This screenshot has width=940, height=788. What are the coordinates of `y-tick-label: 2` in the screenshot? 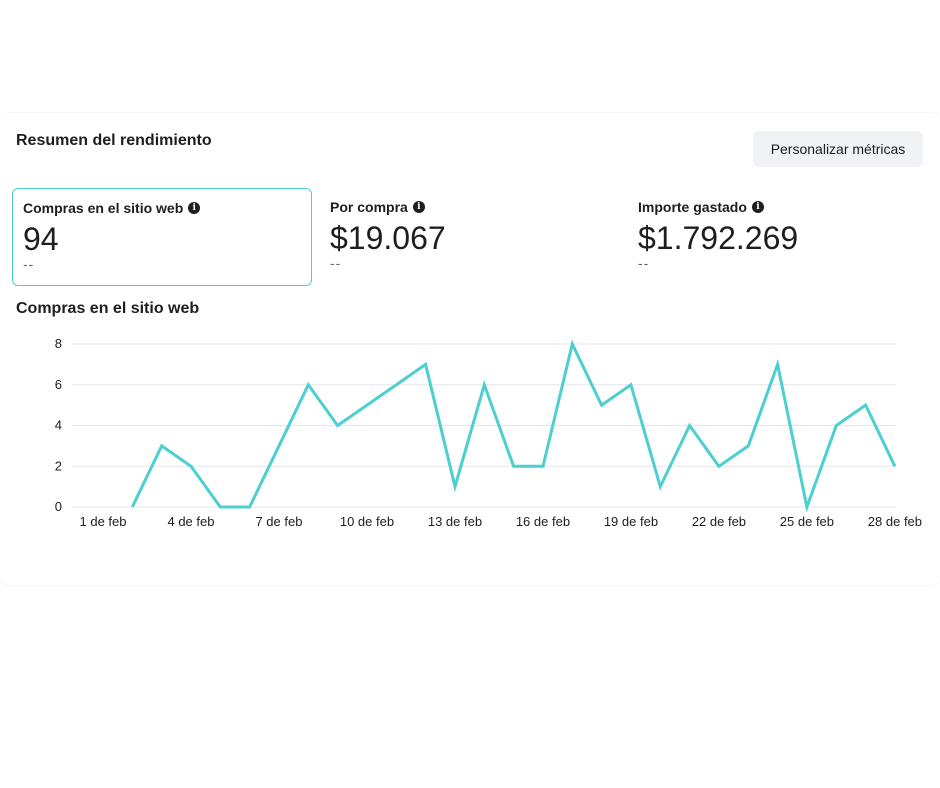 It's located at (58, 465).